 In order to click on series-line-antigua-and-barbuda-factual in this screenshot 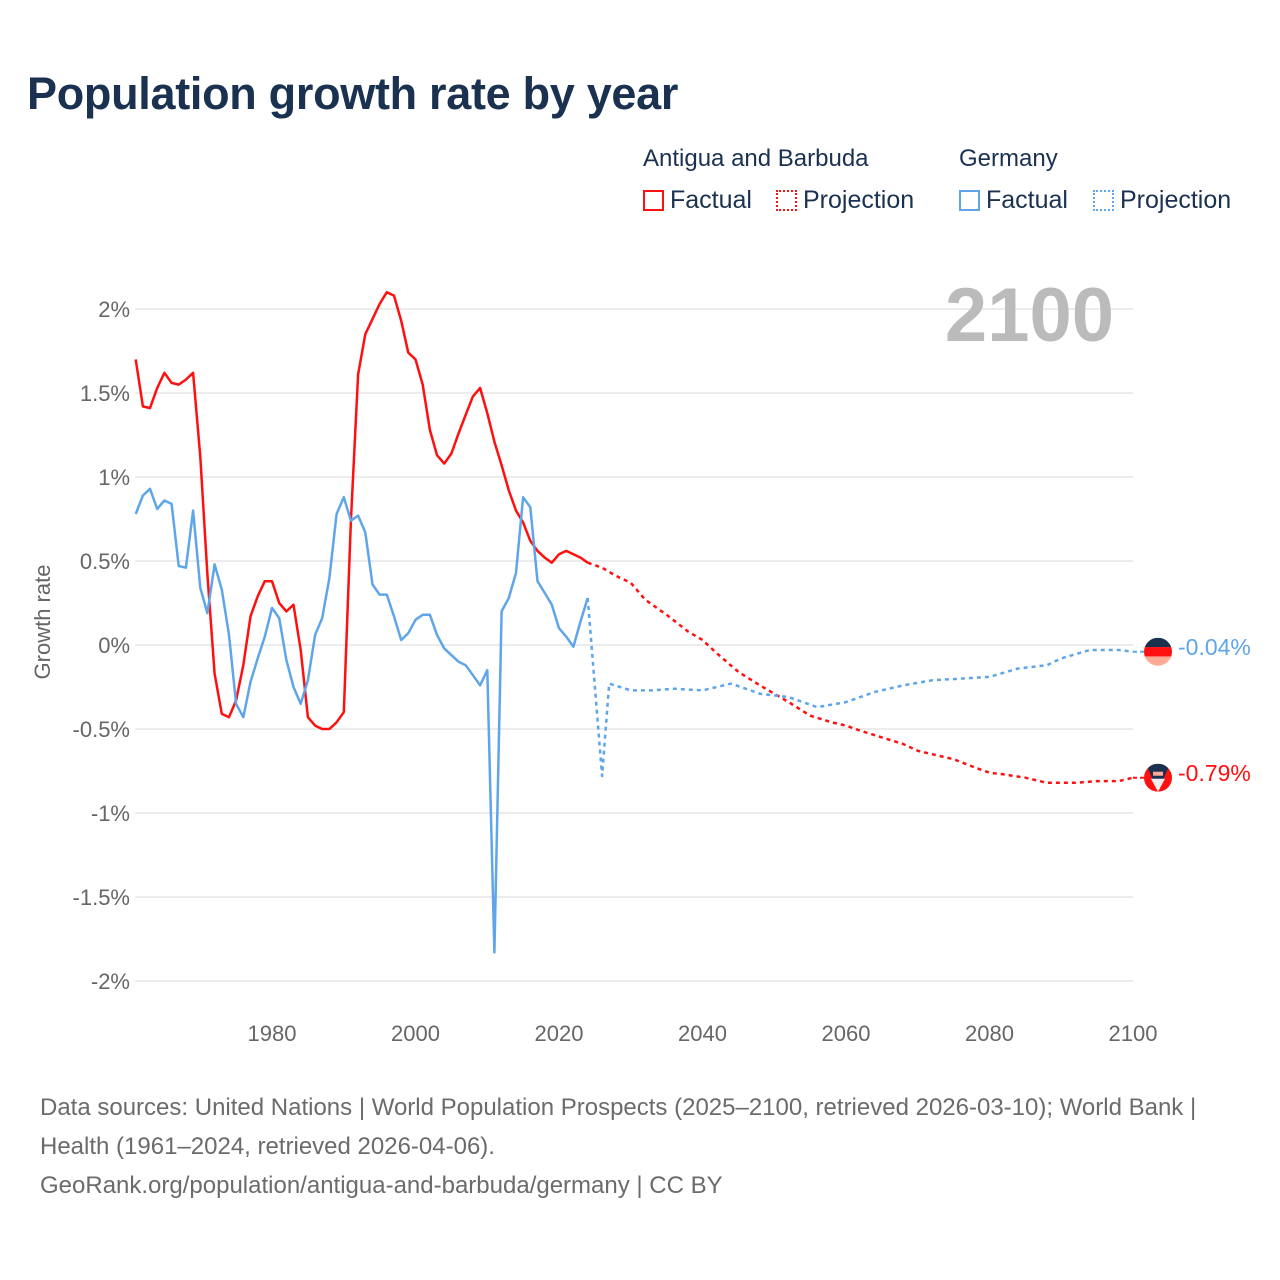, I will do `click(361, 510)`.